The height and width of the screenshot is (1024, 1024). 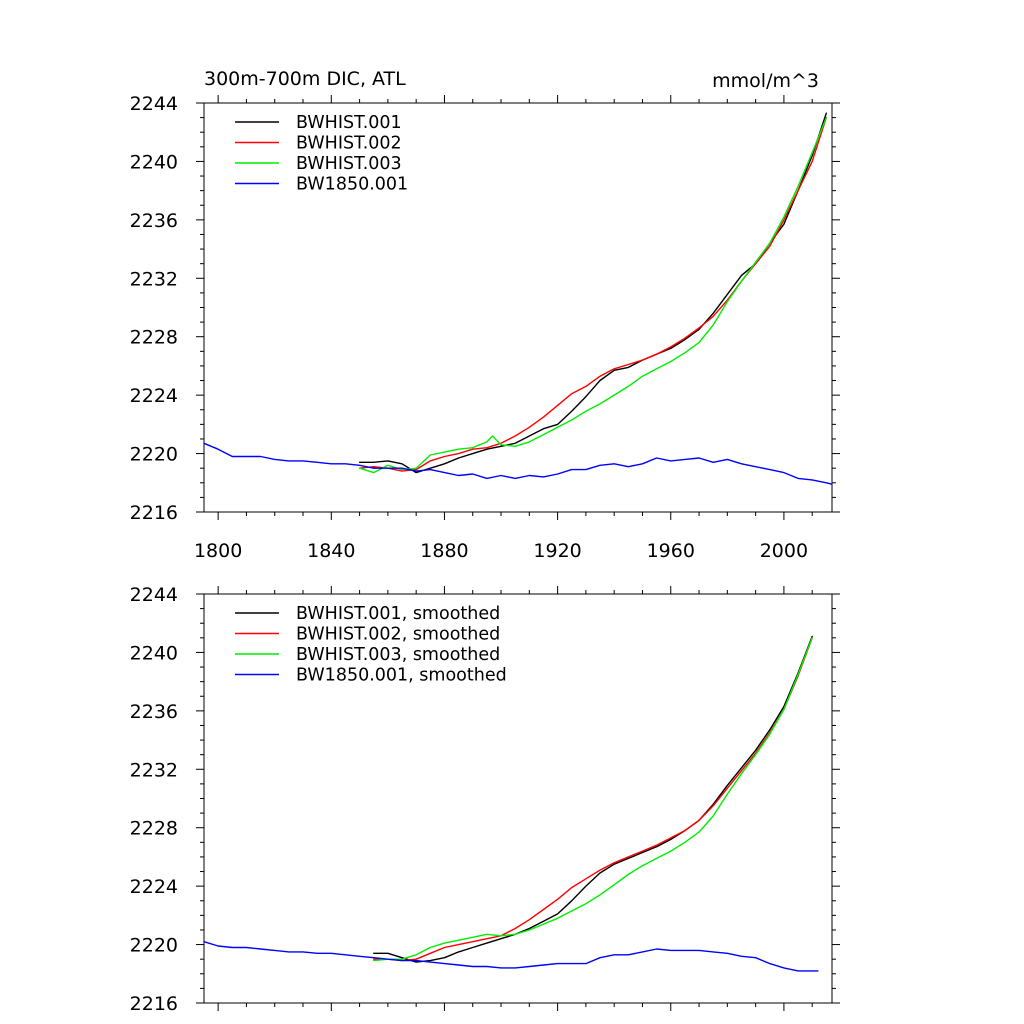 I want to click on x-tick-label: 1920, so click(x=557, y=551).